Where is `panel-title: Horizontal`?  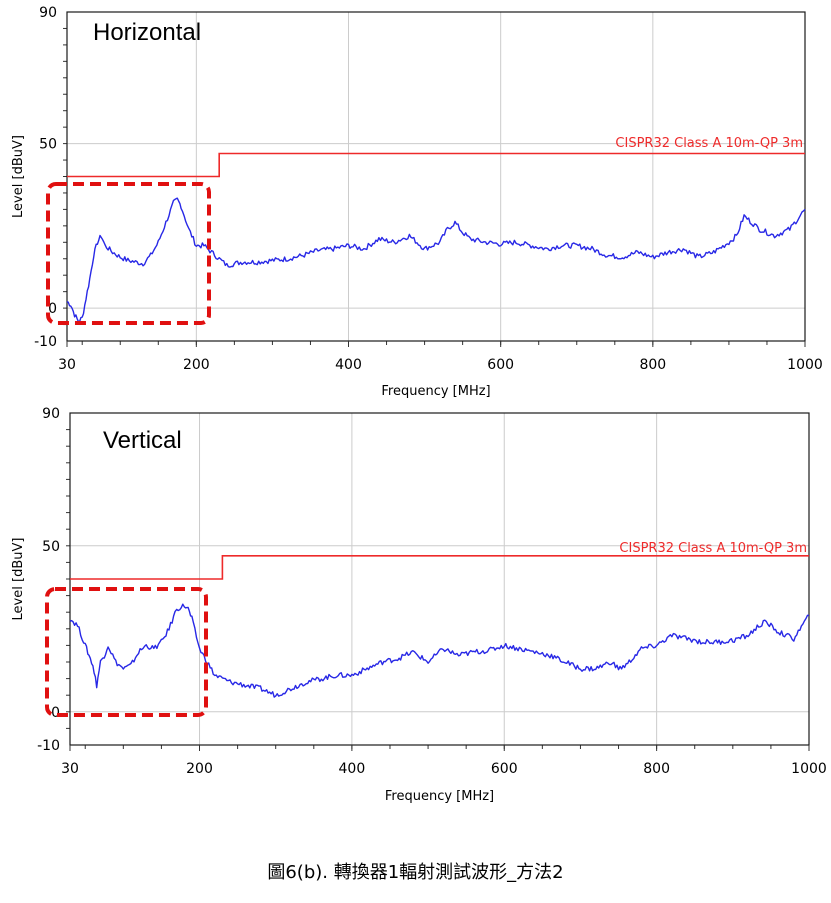 panel-title: Horizontal is located at coordinates (147, 32).